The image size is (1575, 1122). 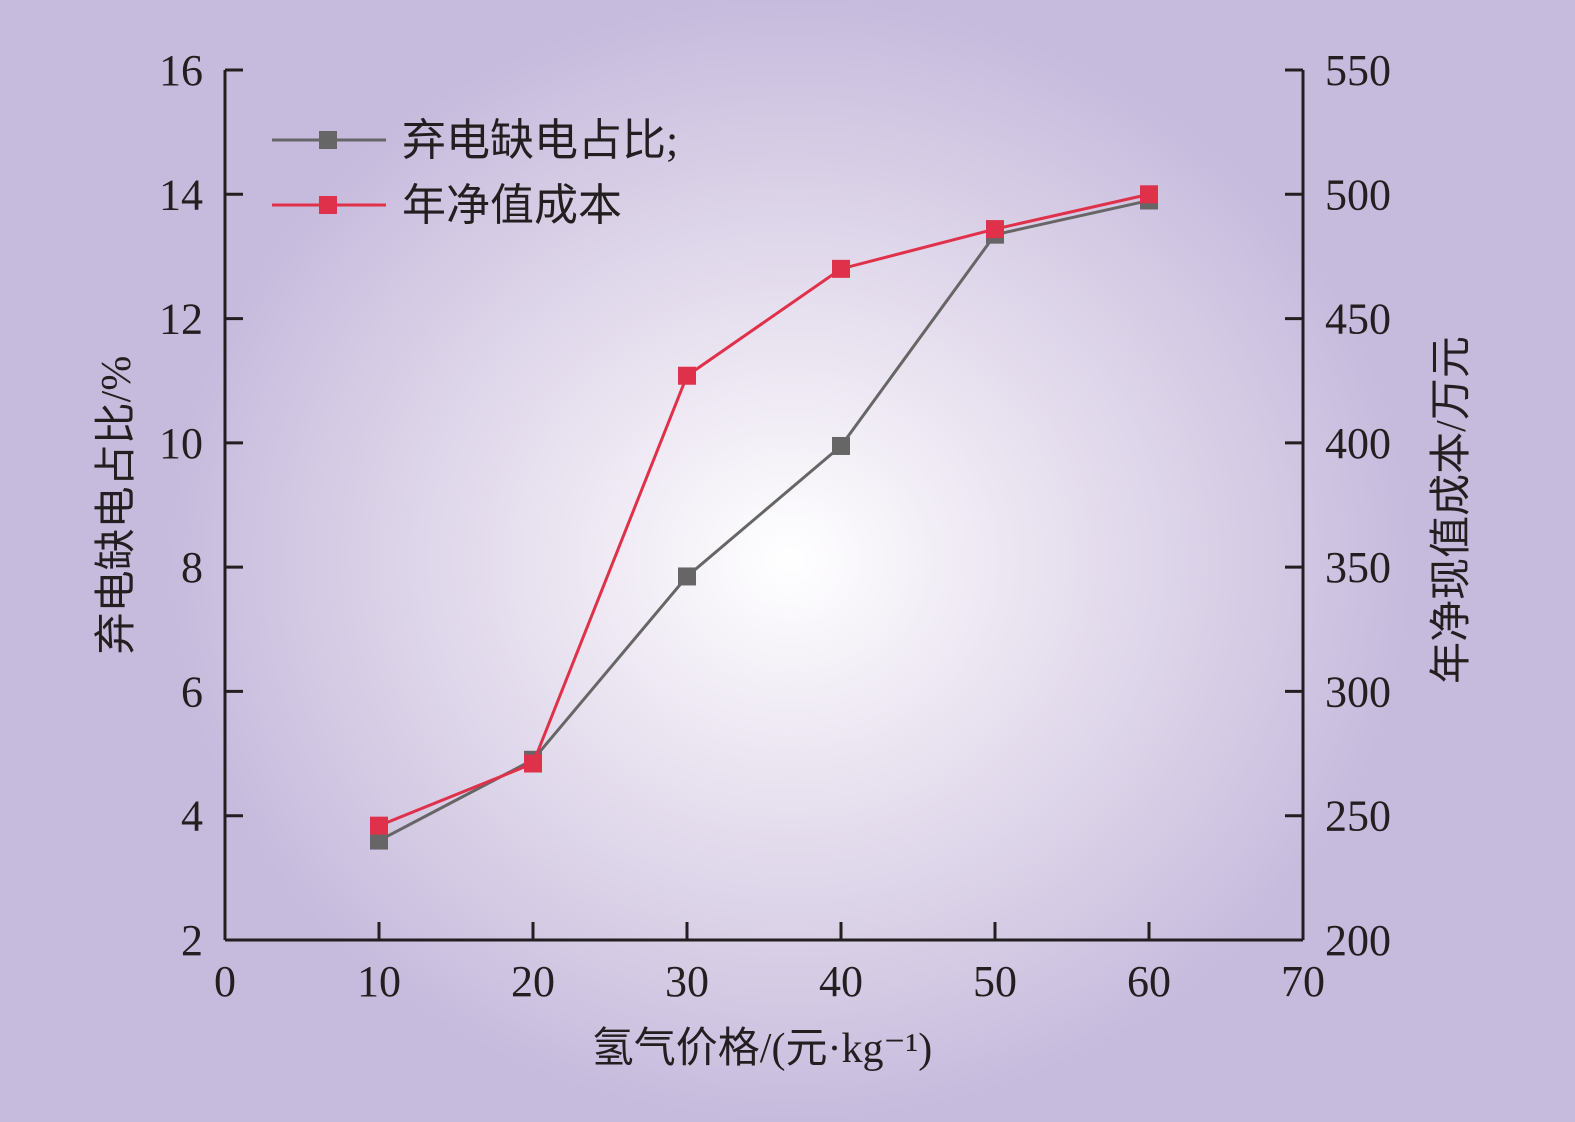 I want to click on right-y-tick-label: 200, so click(x=1358, y=940).